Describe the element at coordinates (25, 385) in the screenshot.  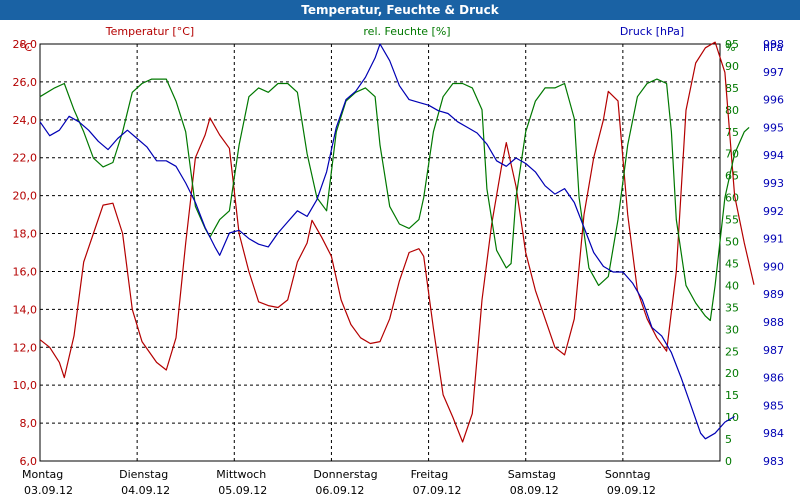
I see `temp-tick-label: 10,0` at that location.